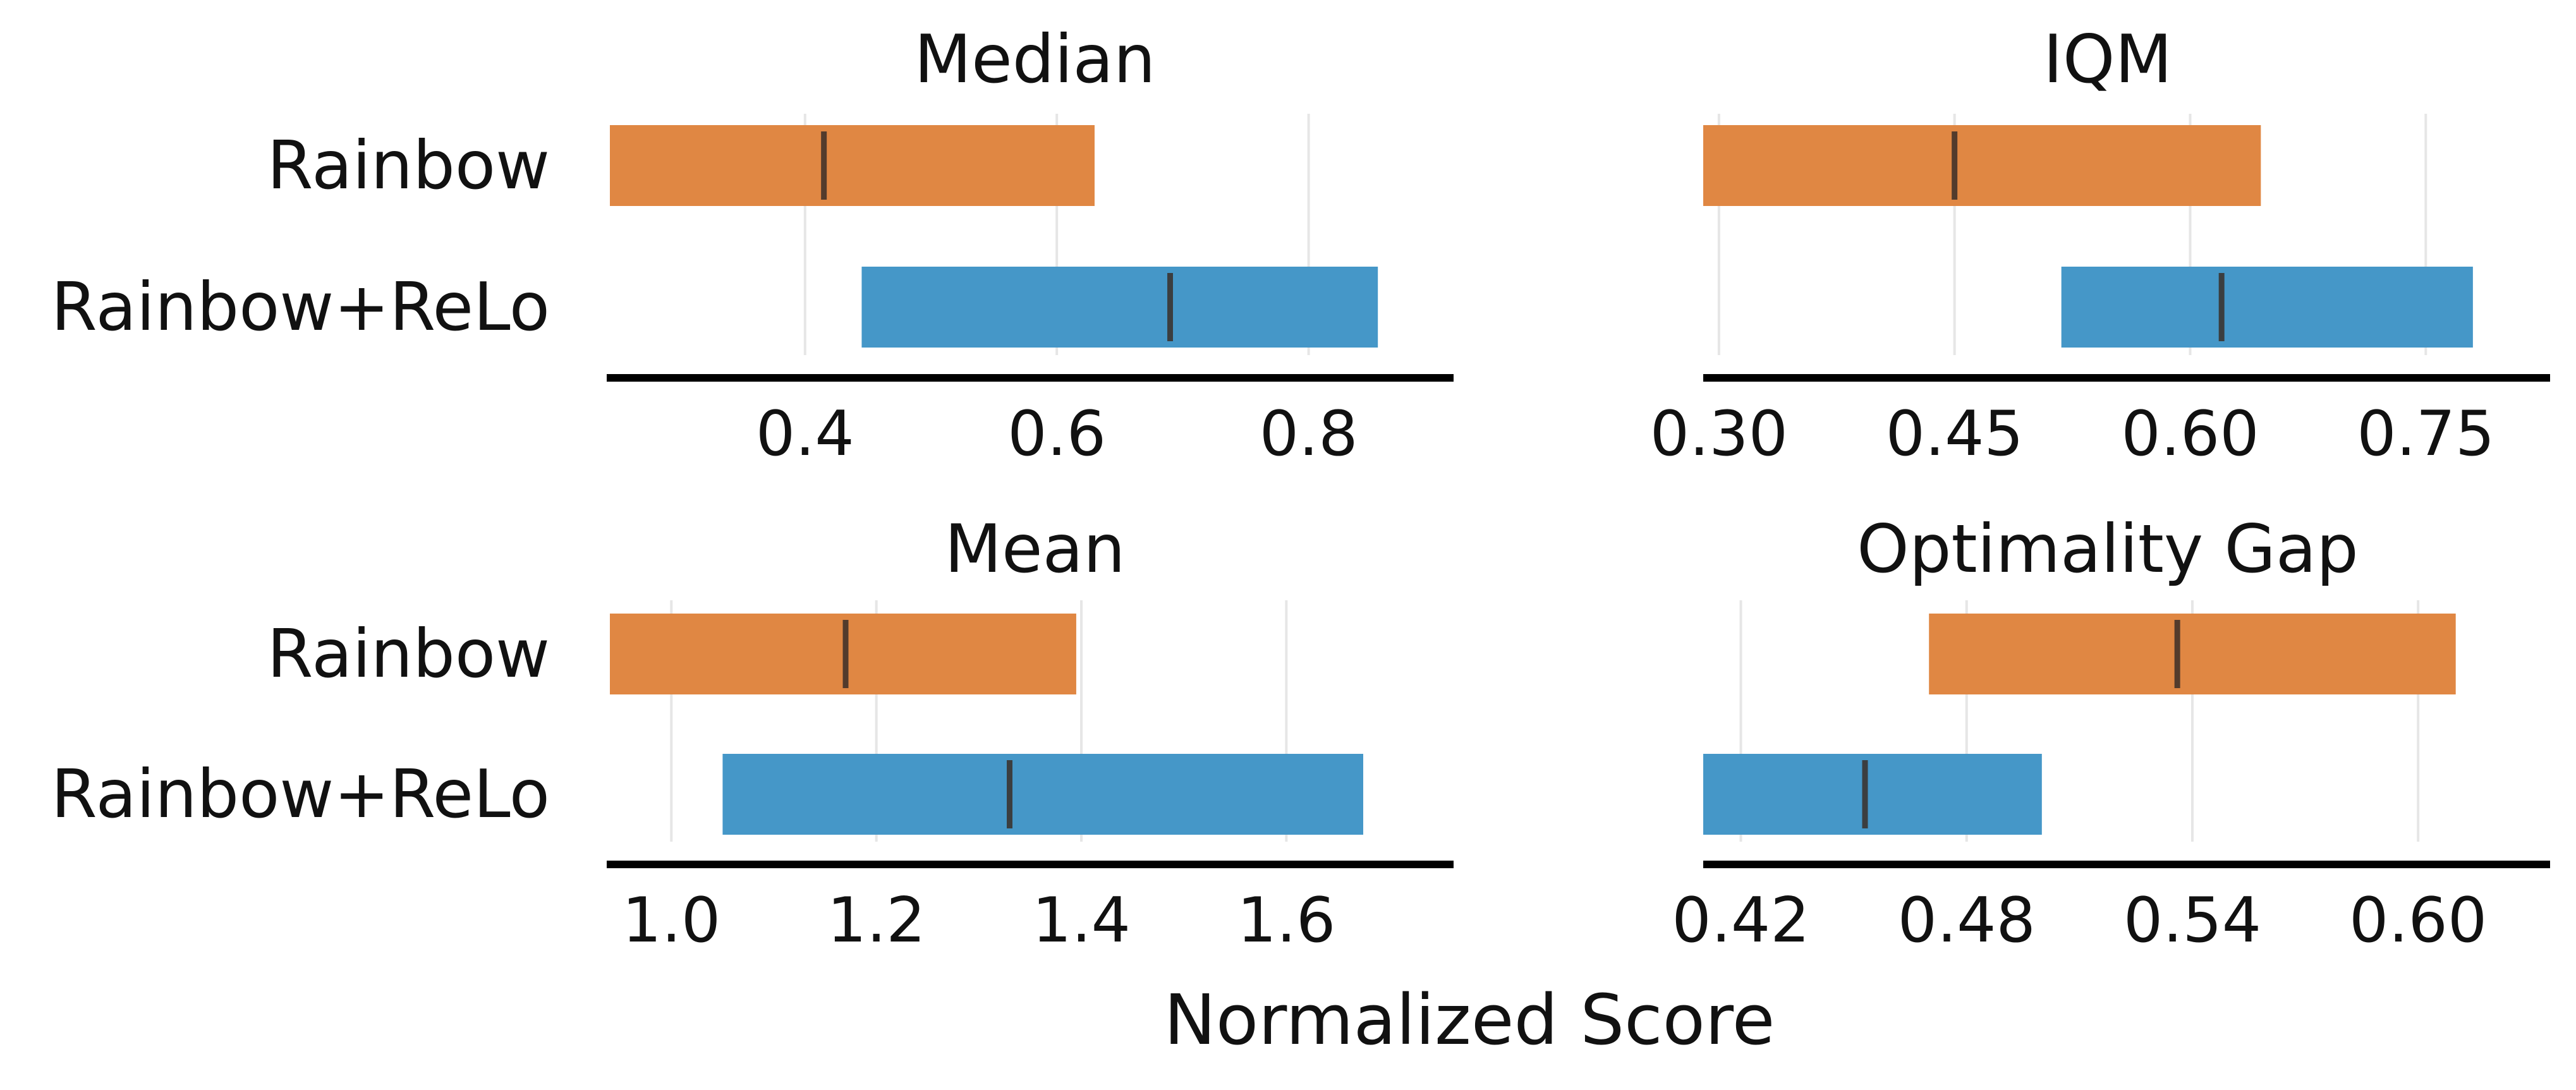 The width and height of the screenshot is (2576, 1090). Describe the element at coordinates (1056, 434) in the screenshot. I see `tick-label: 0.6` at that location.